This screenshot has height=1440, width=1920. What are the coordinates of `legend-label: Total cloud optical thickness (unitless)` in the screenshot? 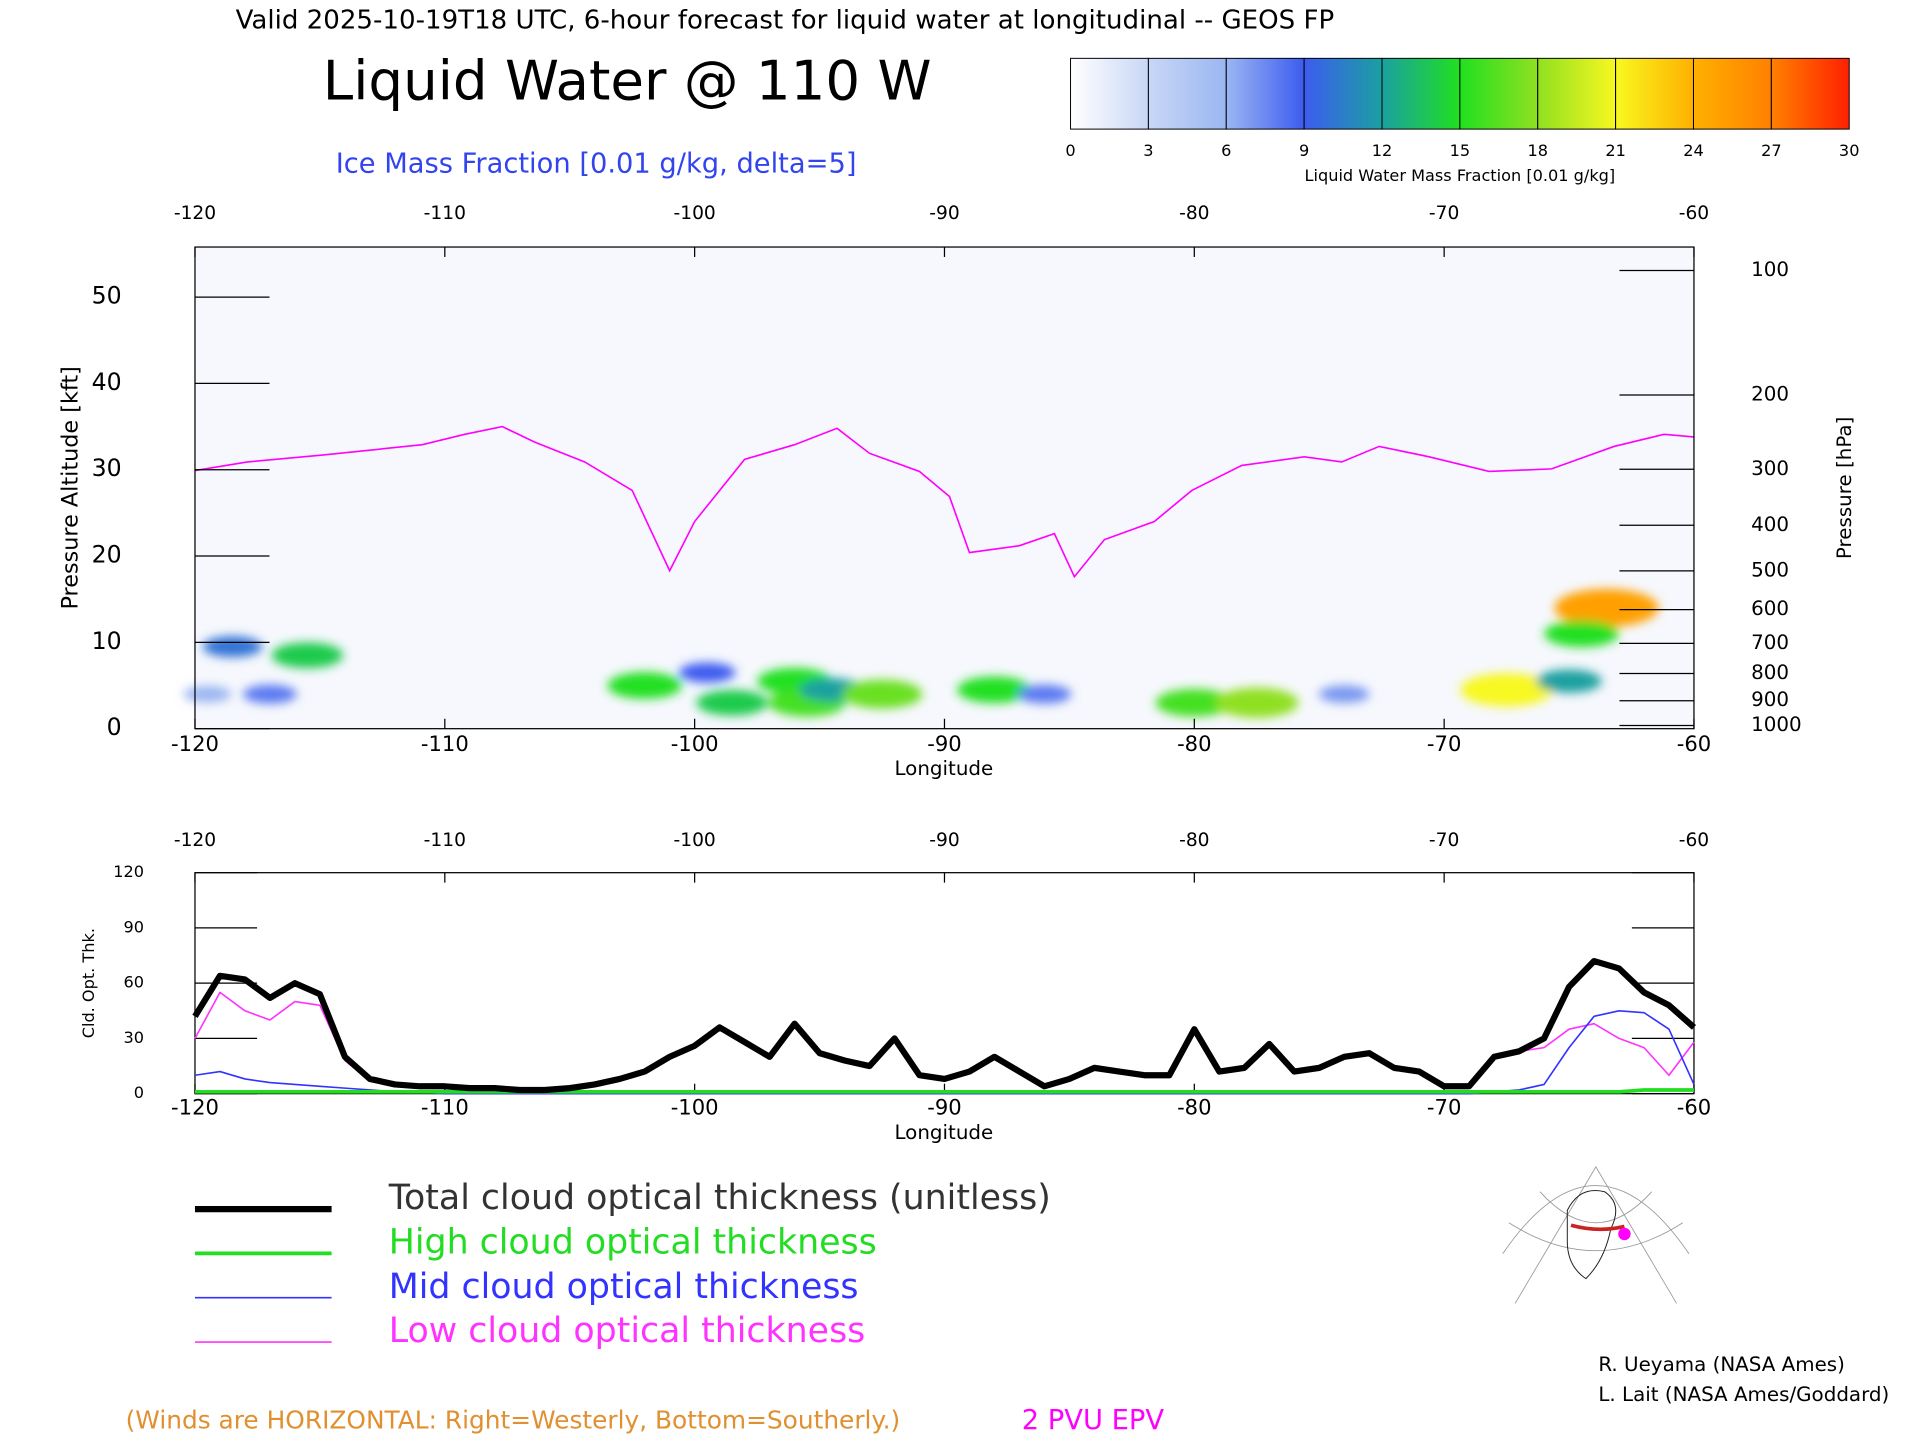 It's located at (719, 1198).